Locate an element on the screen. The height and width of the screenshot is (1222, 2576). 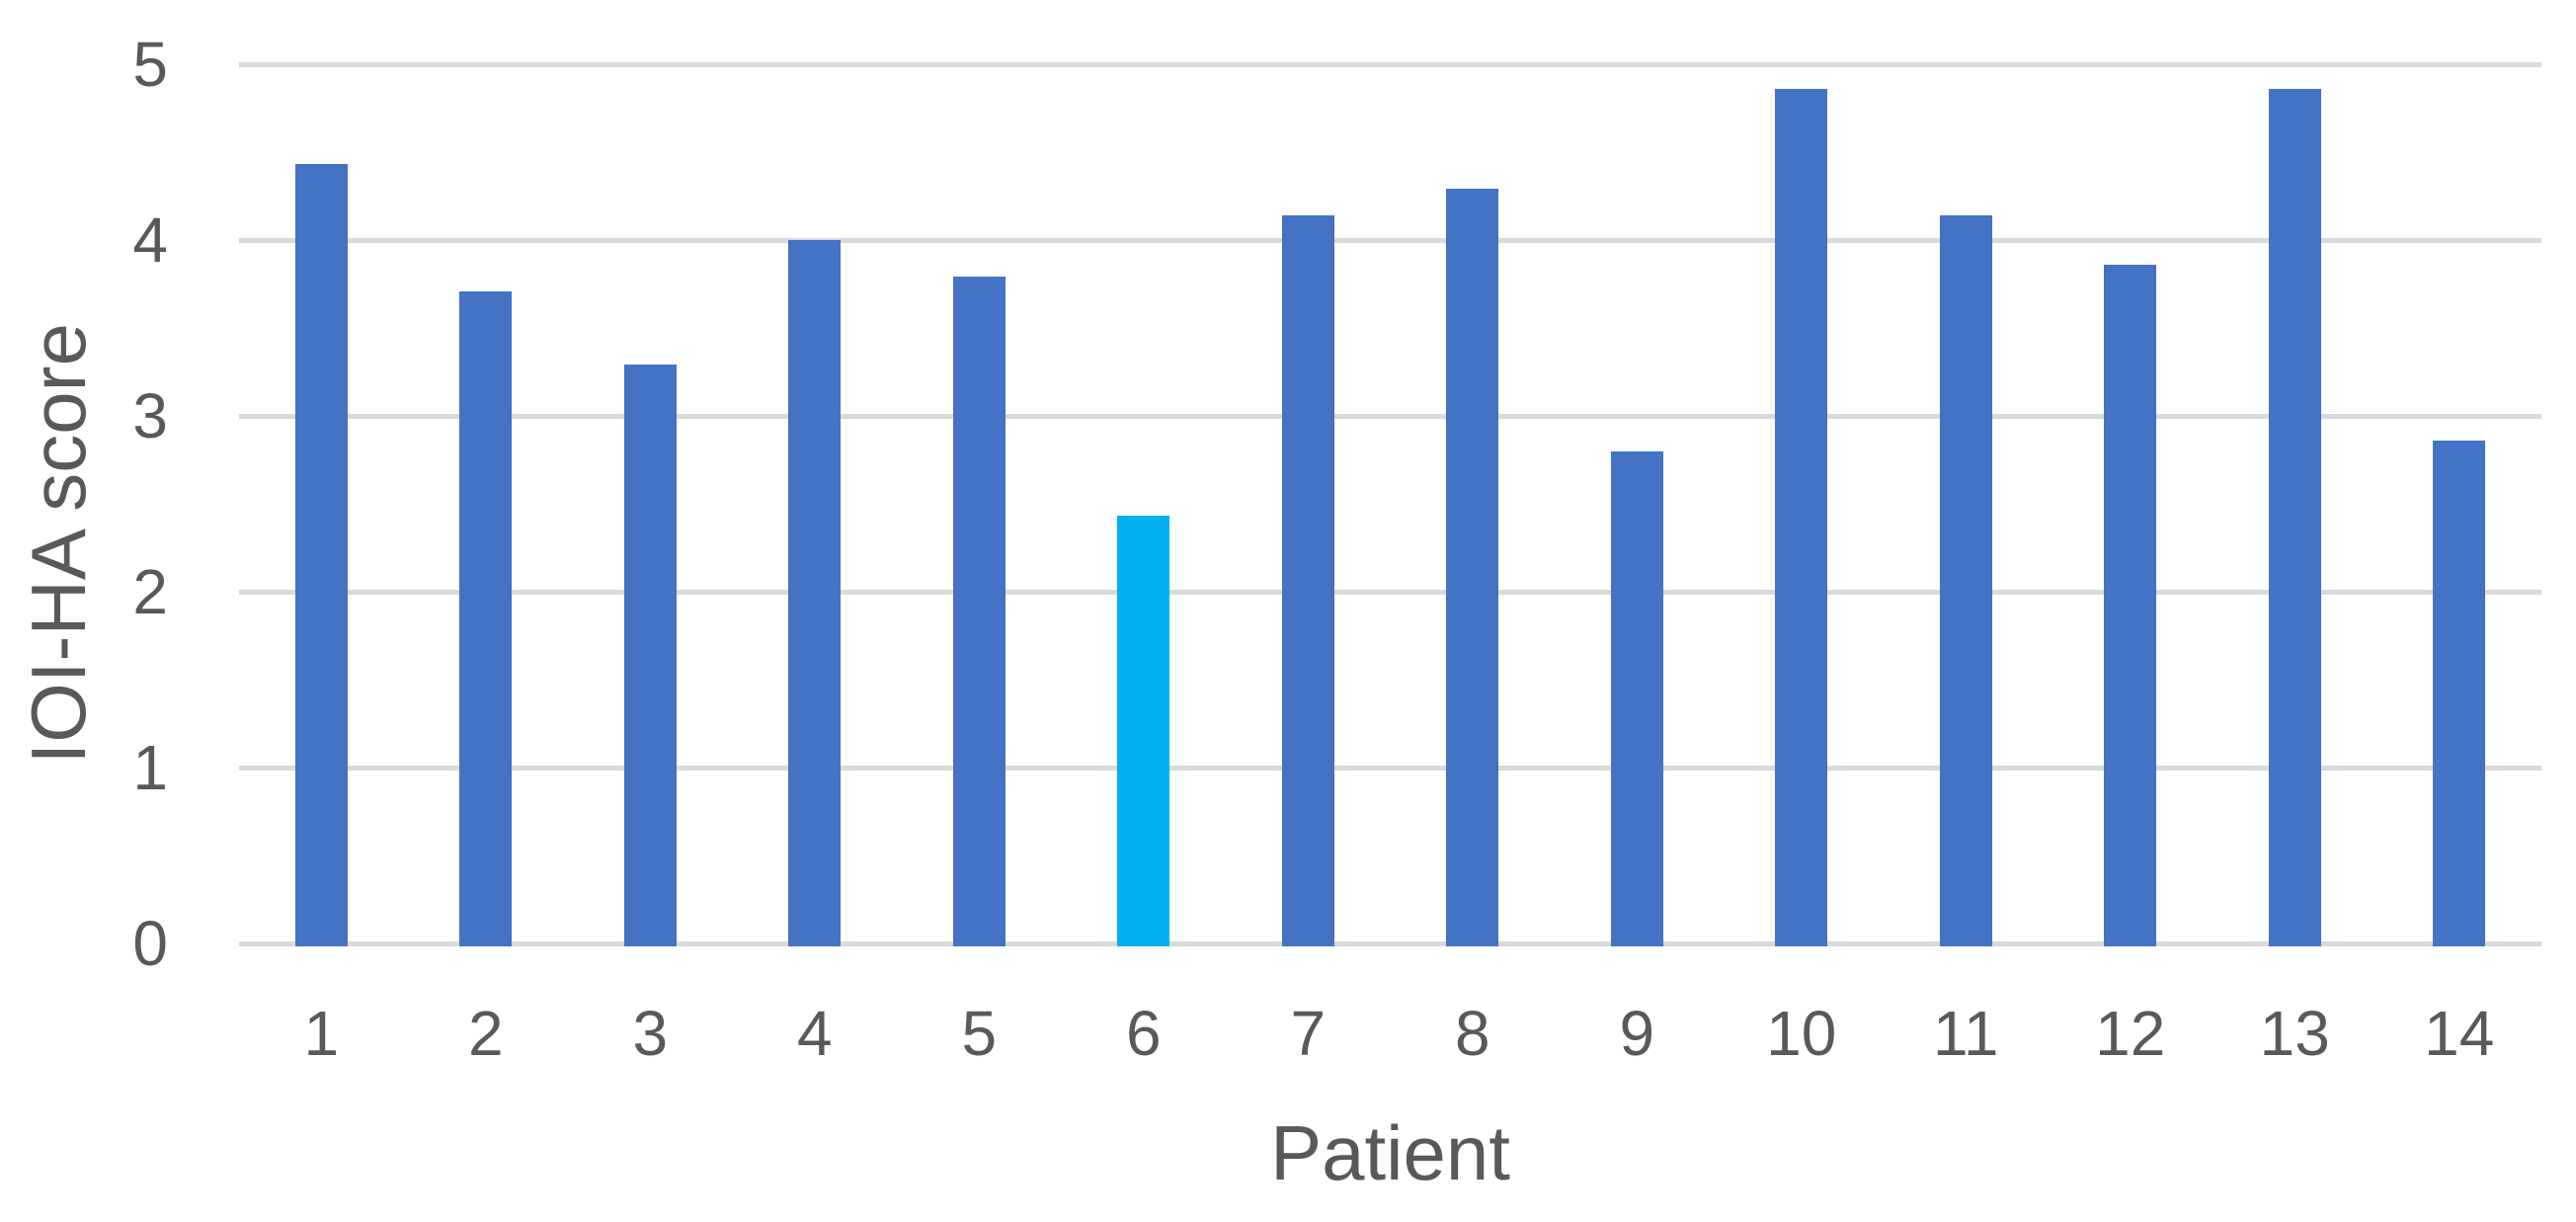
x-tick-label-4: 4 is located at coordinates (814, 1033).